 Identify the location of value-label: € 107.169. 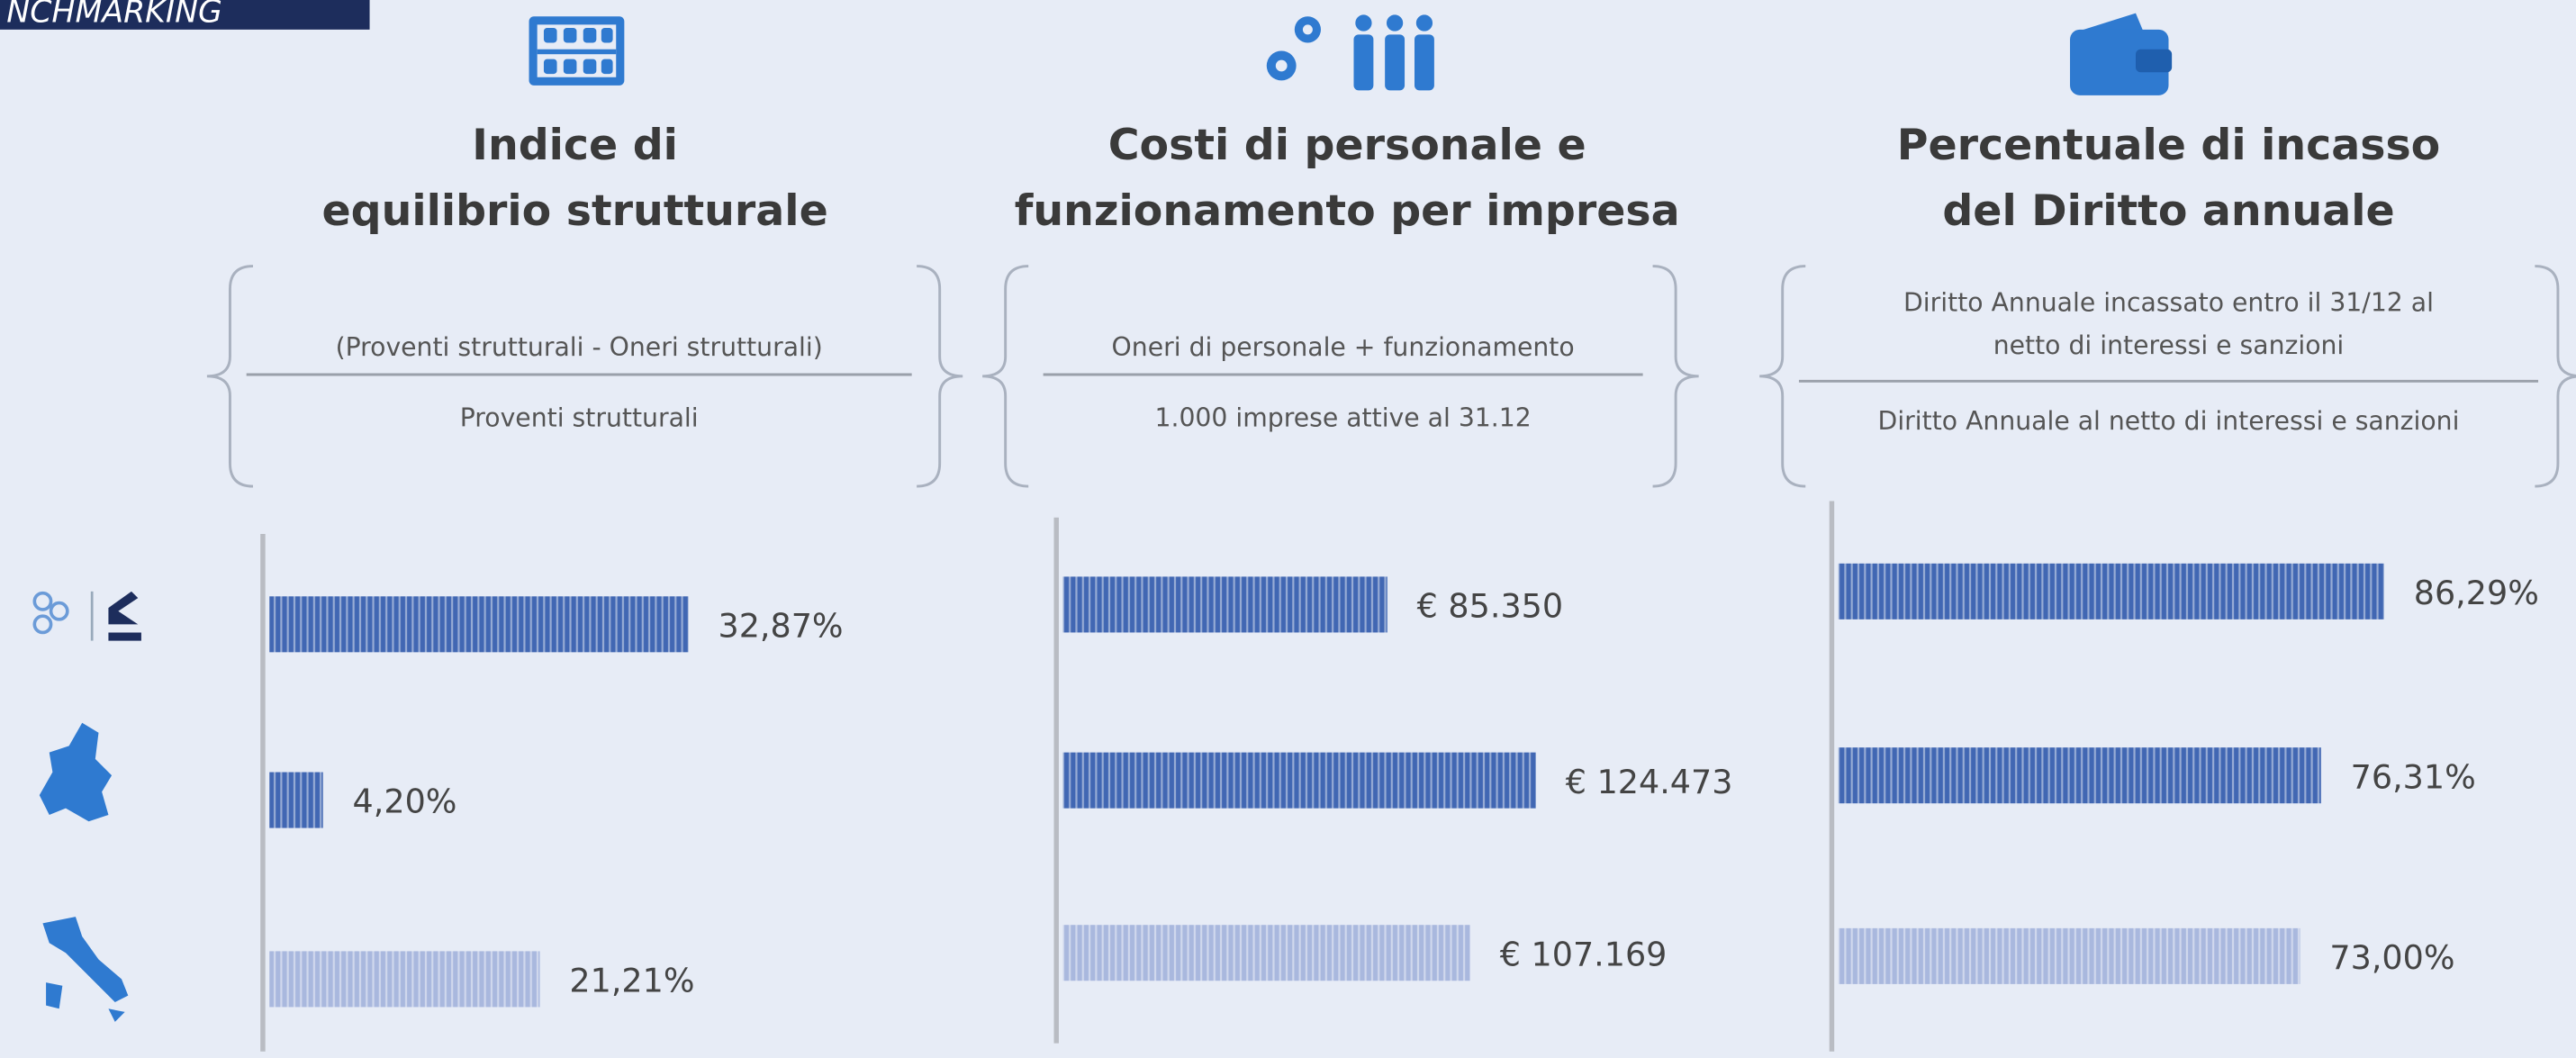
(1584, 954).